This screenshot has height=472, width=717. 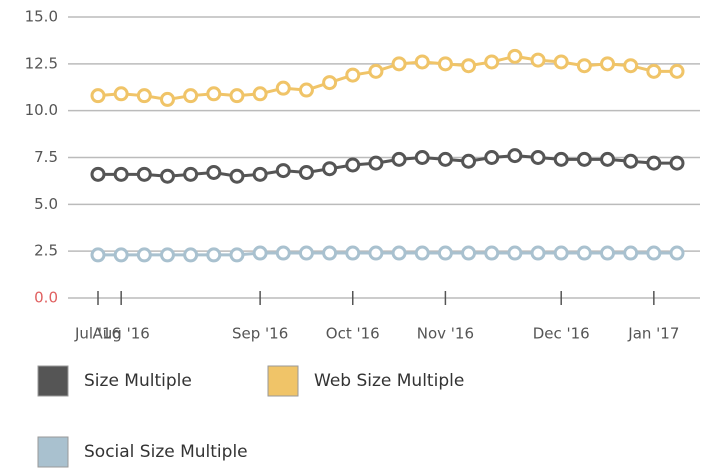 What do you see at coordinates (41, 110) in the screenshot?
I see `y-tick-label: 10.0` at bounding box center [41, 110].